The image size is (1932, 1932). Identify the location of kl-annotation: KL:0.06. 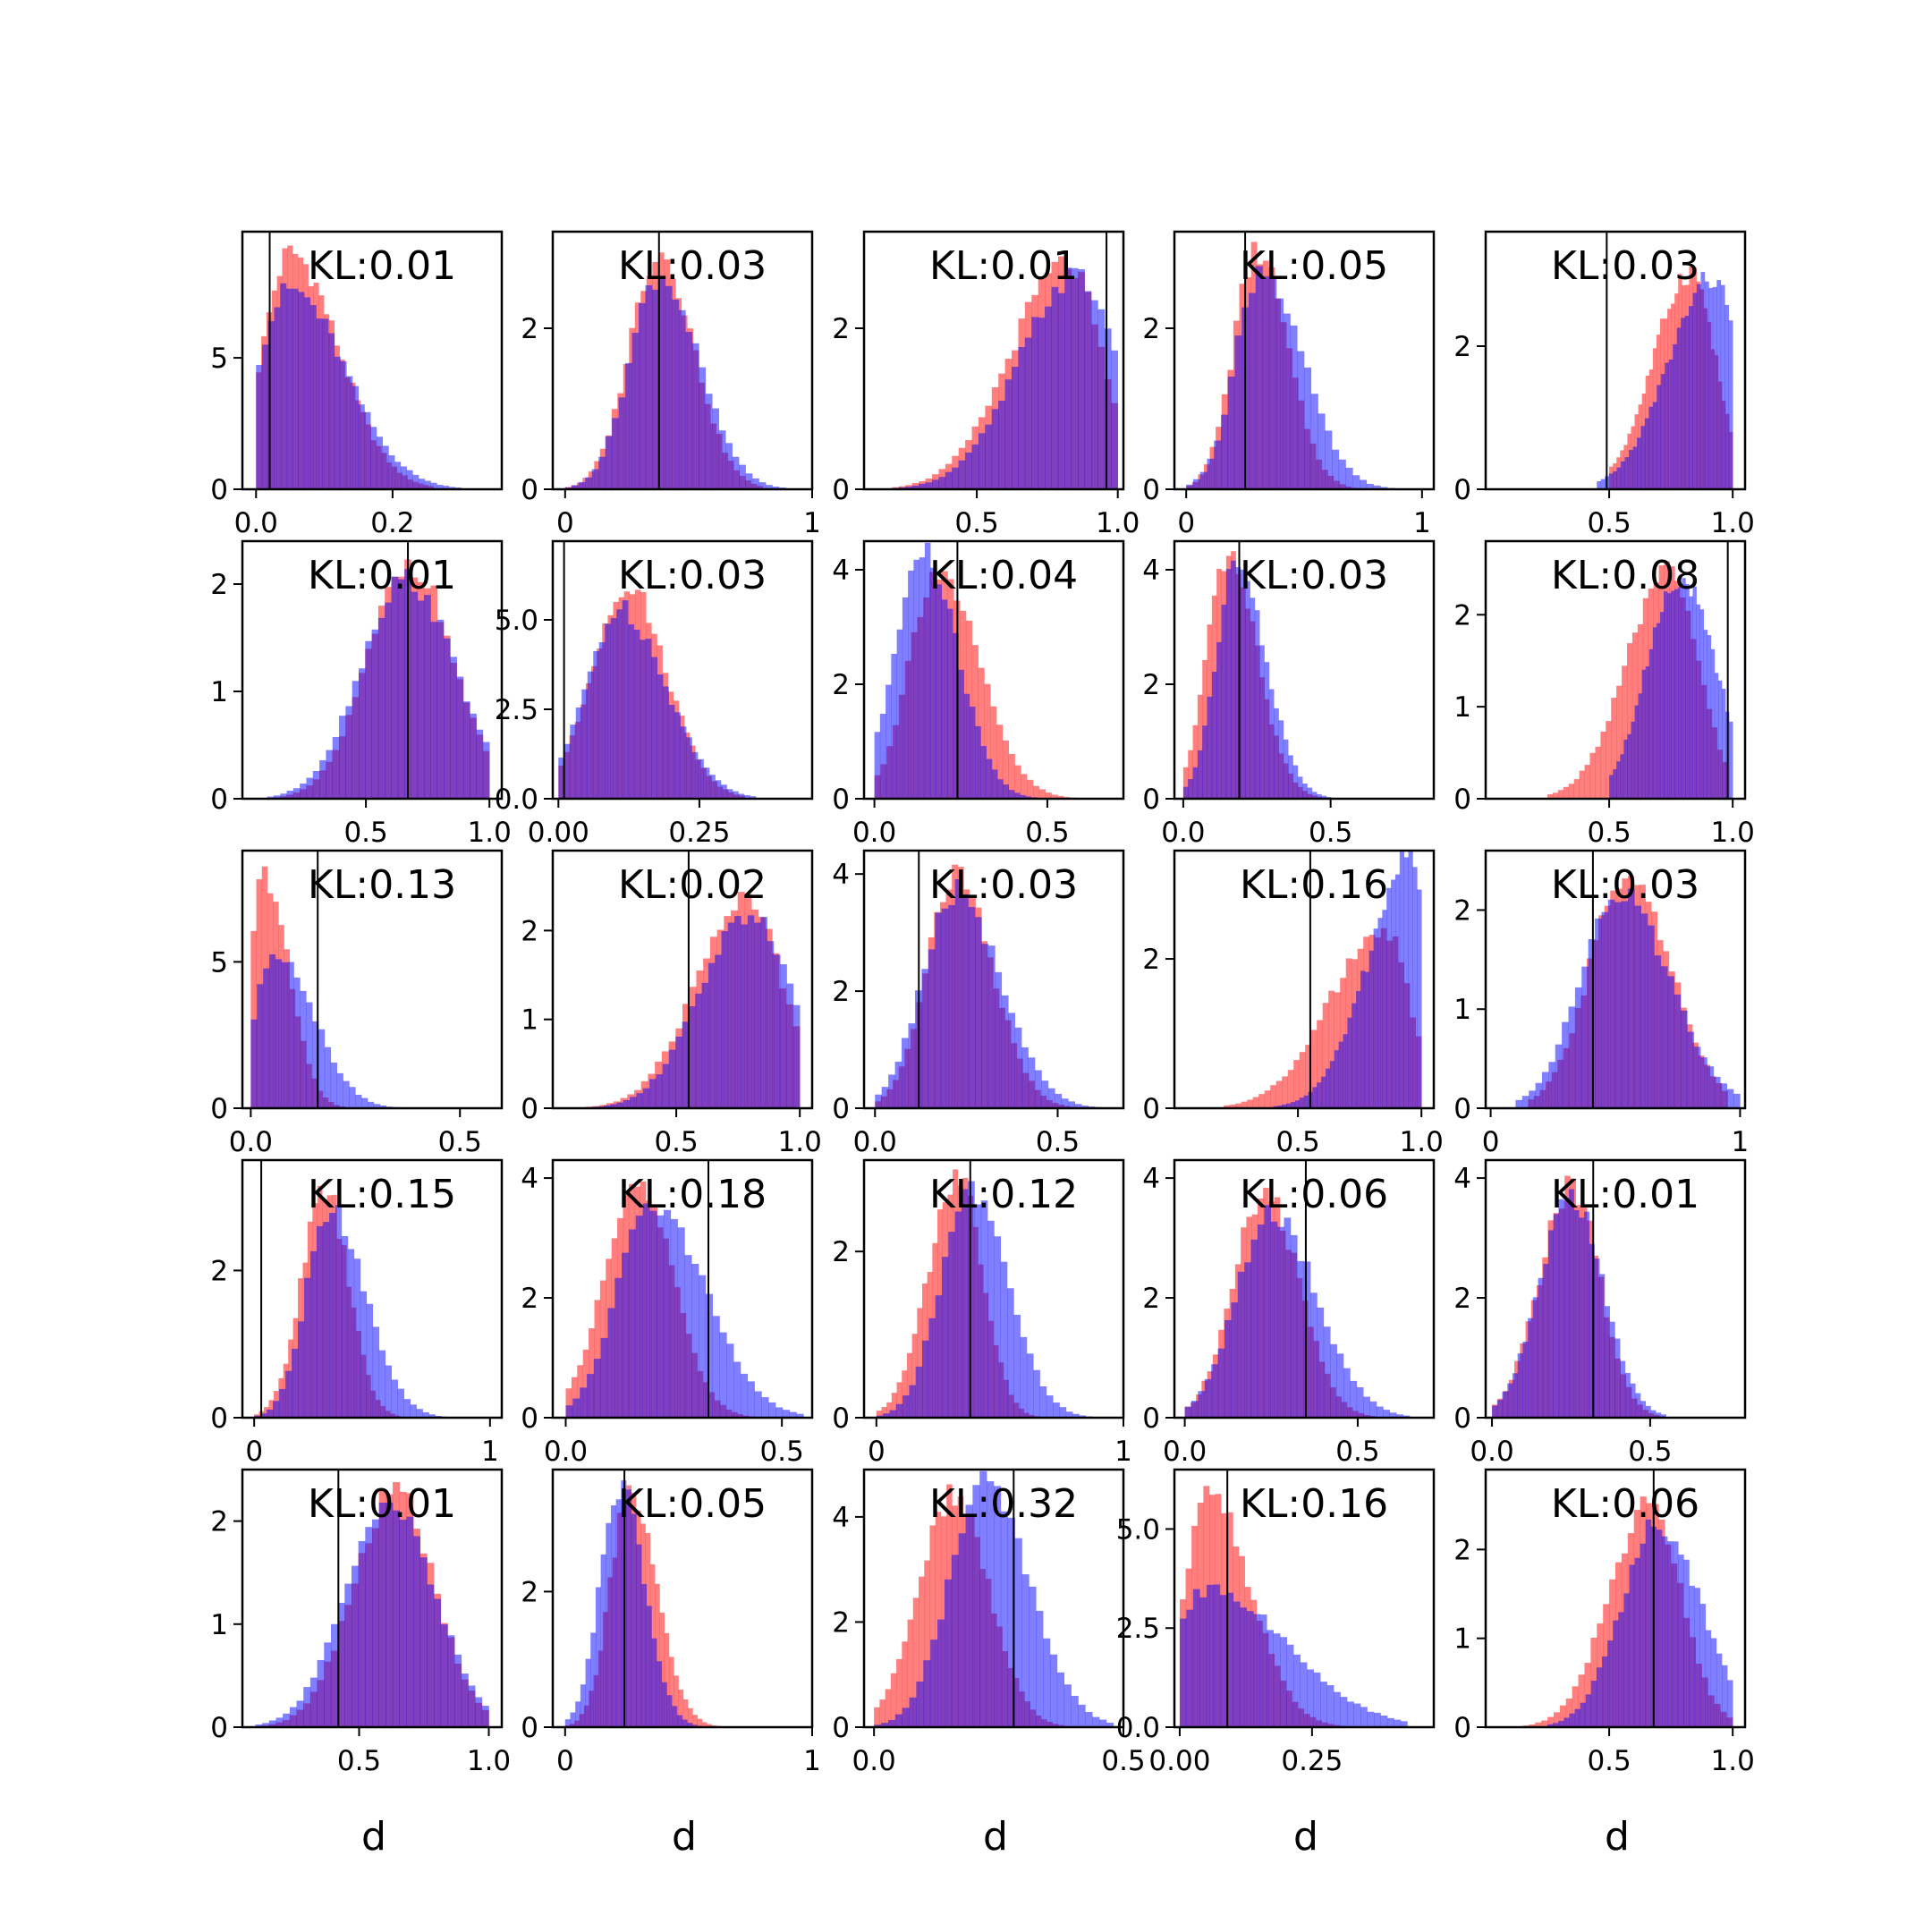
(1625, 1504).